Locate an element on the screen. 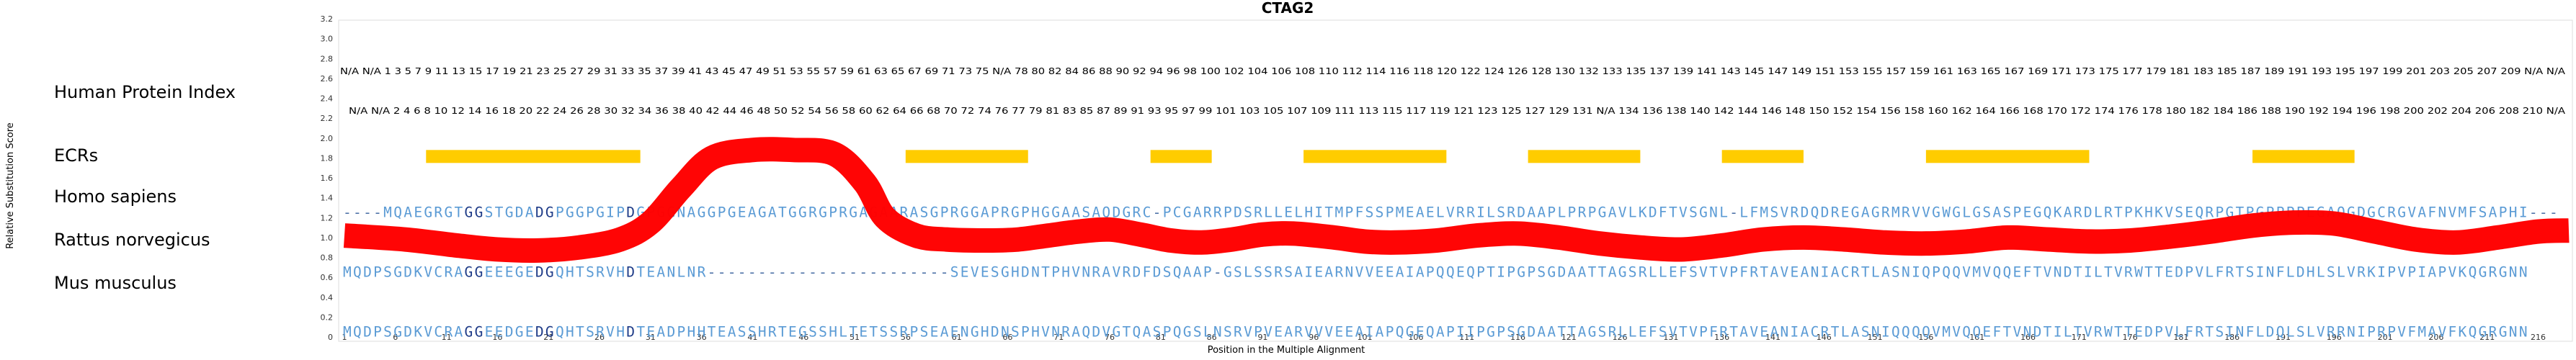  x-tick-label: 176 is located at coordinates (2130, 337).